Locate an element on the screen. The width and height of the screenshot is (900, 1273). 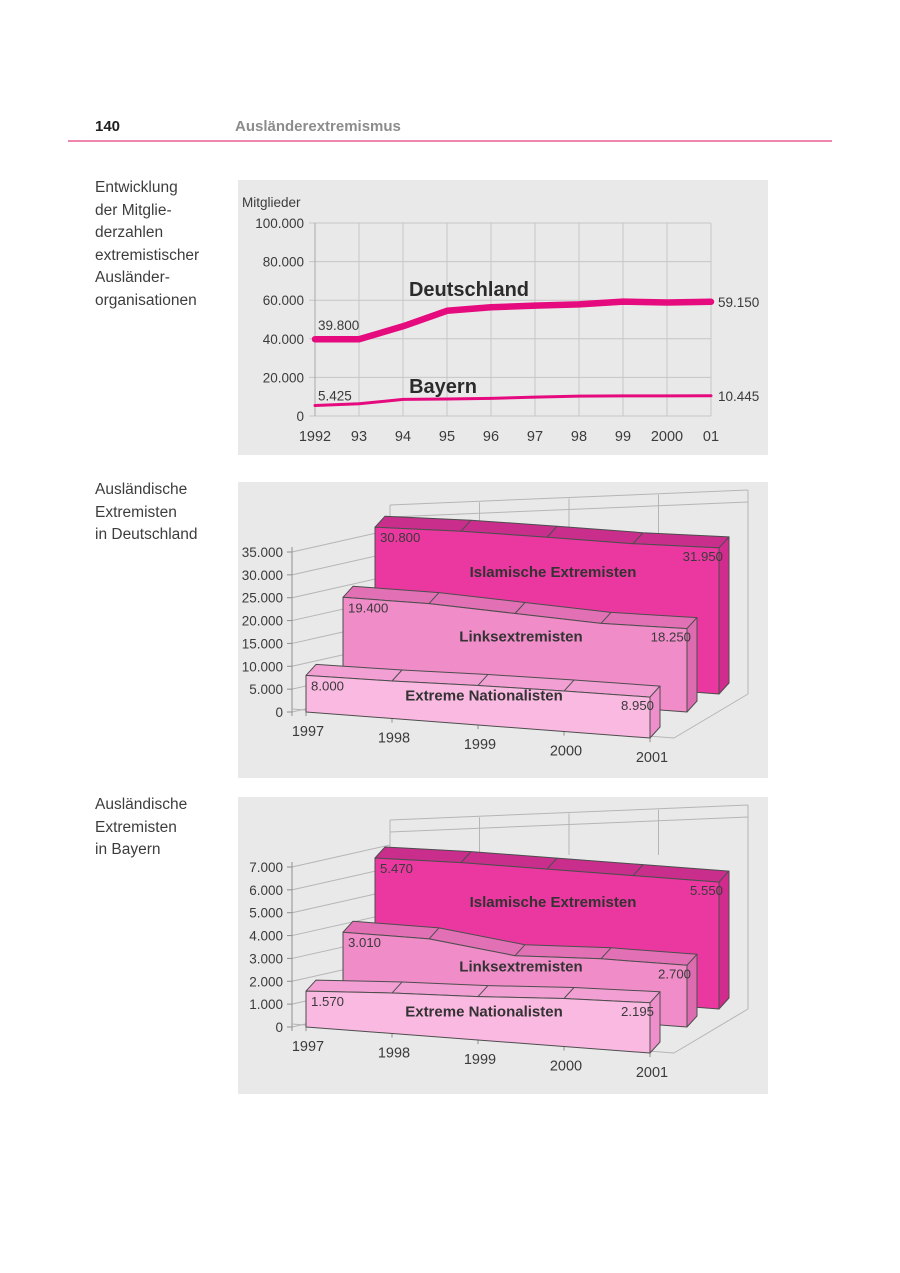
x-tick-label: 98 is located at coordinates (579, 437).